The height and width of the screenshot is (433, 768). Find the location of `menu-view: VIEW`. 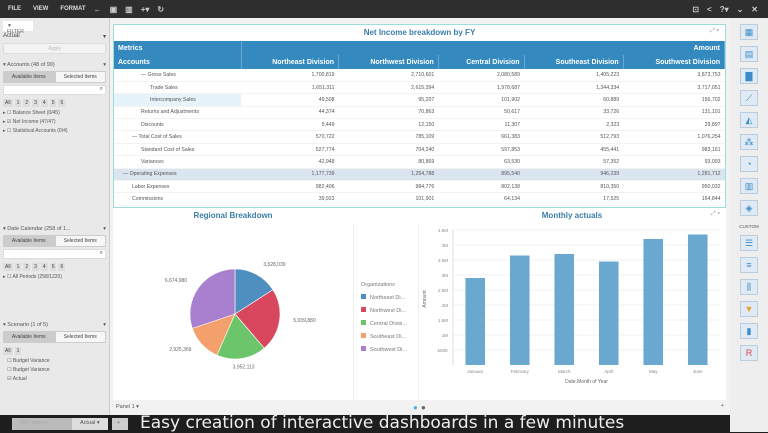

menu-view: VIEW is located at coordinates (41, 9).